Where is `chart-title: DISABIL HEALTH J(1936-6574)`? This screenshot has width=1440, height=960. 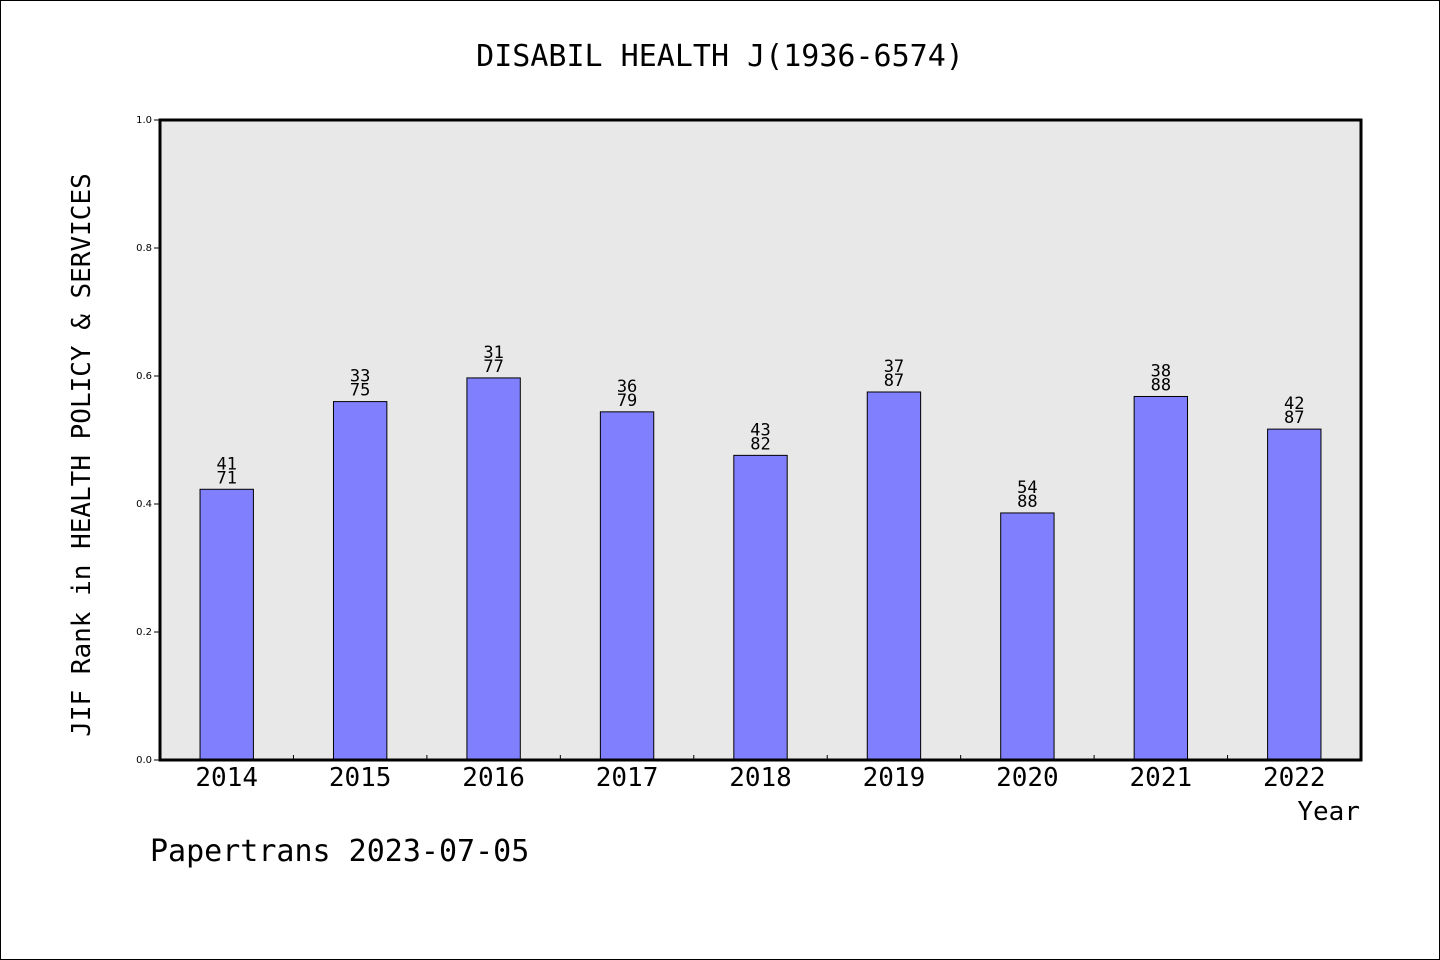
chart-title: DISABIL HEALTH J(1936-6574) is located at coordinates (720, 56).